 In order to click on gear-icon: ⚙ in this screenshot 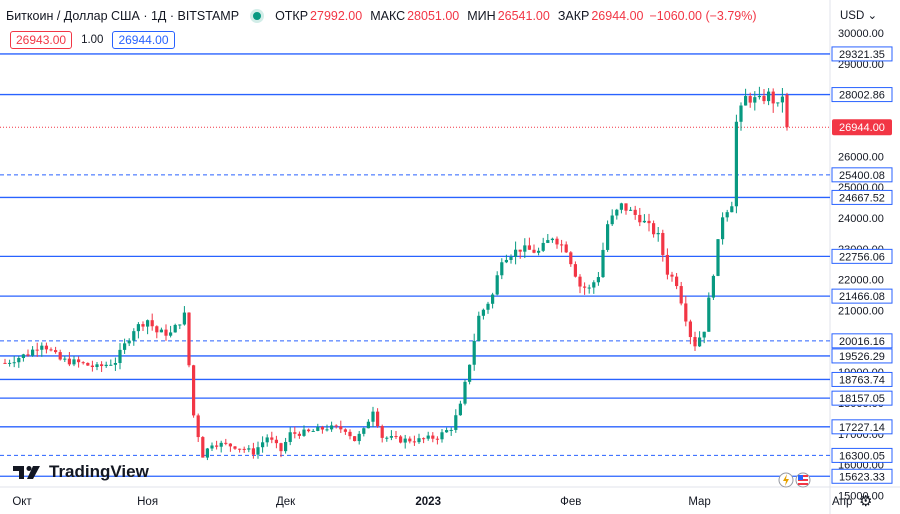, I will do `click(866, 501)`.